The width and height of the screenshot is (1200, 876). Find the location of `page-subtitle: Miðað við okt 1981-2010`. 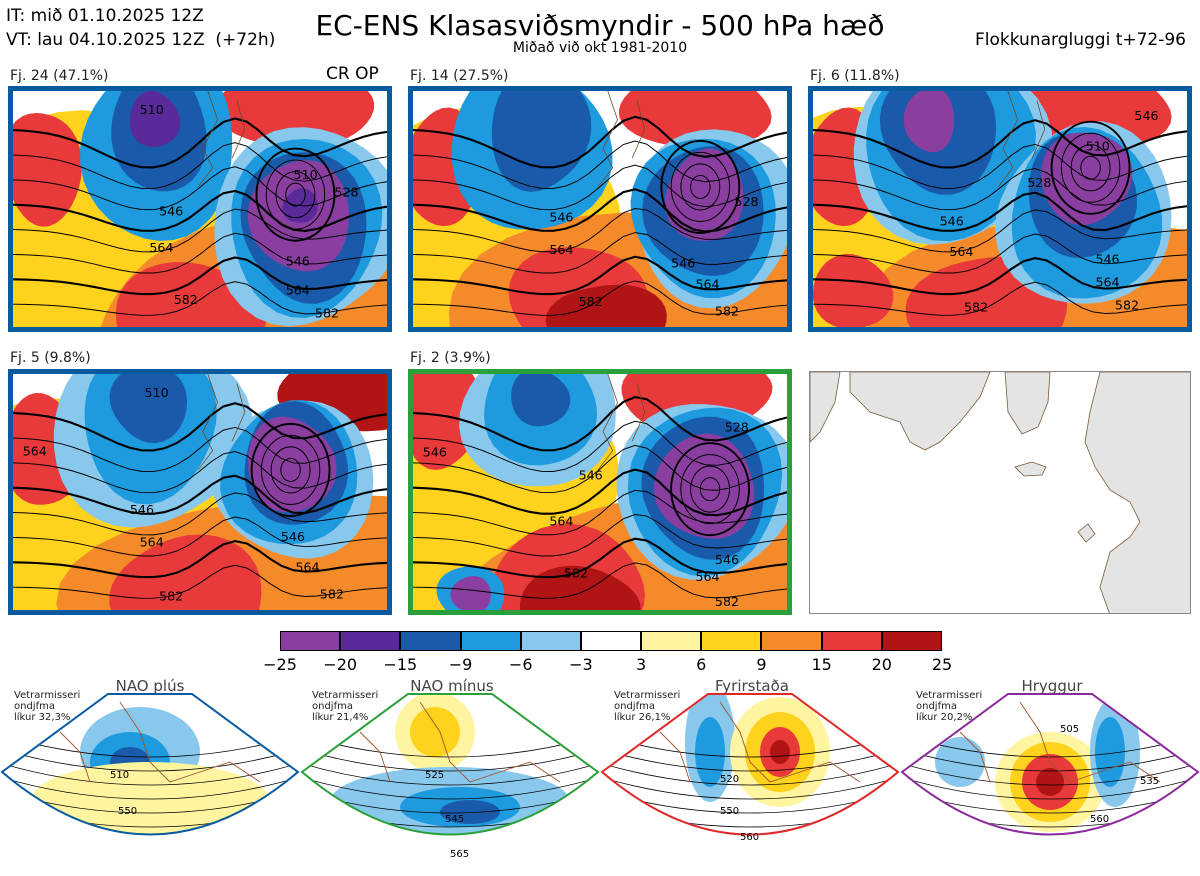

page-subtitle: Miðað við okt 1981-2010 is located at coordinates (600, 48).